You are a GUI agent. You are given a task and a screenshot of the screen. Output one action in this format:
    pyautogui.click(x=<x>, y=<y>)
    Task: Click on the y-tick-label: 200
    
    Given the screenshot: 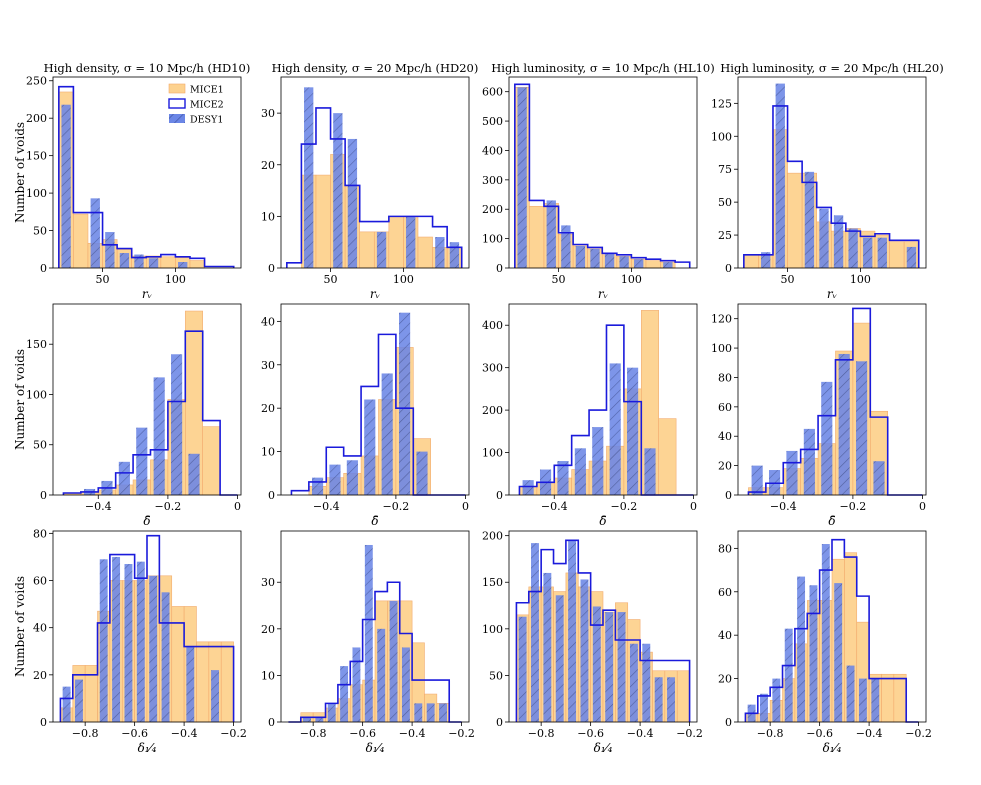 What is the action you would take?
    pyautogui.click(x=492, y=536)
    